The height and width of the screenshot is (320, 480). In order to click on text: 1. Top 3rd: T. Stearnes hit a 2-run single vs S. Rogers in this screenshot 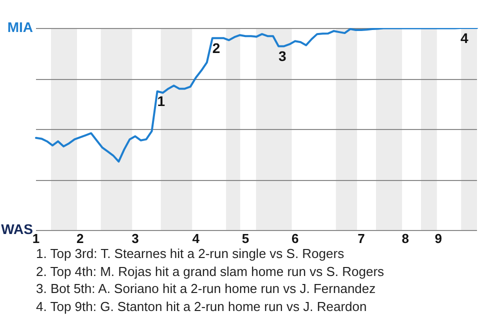, I will do `click(190, 253)`.